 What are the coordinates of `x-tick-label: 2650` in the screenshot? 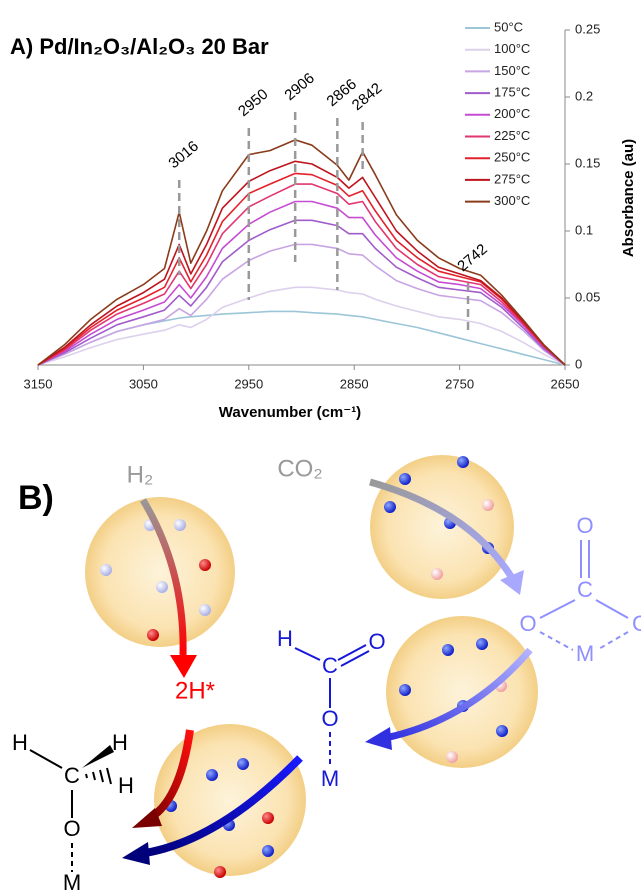 It's located at (565, 383).